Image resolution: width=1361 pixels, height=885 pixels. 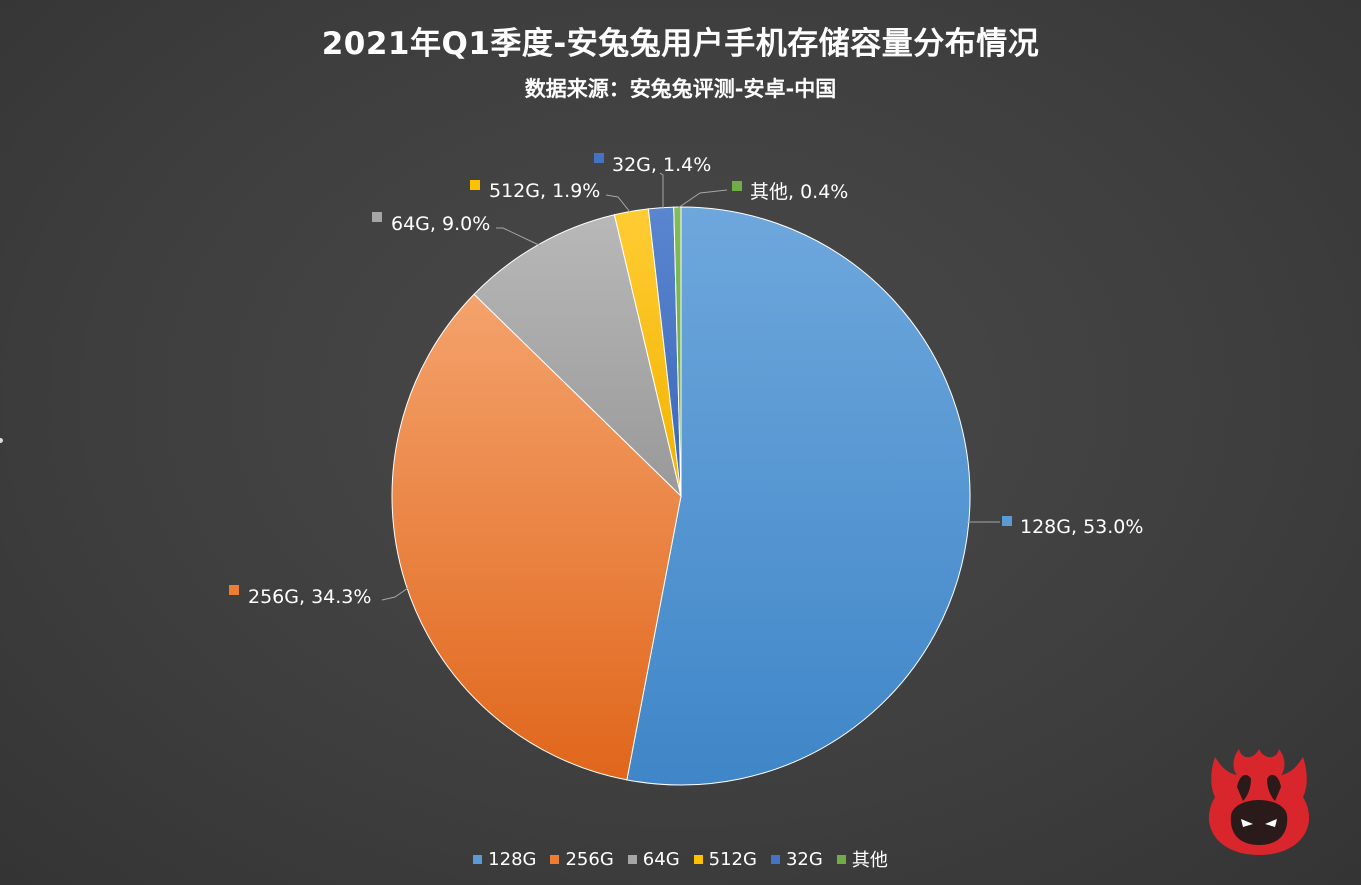 What do you see at coordinates (475, 185) in the screenshot?
I see `data-label-swatch-512g` at bounding box center [475, 185].